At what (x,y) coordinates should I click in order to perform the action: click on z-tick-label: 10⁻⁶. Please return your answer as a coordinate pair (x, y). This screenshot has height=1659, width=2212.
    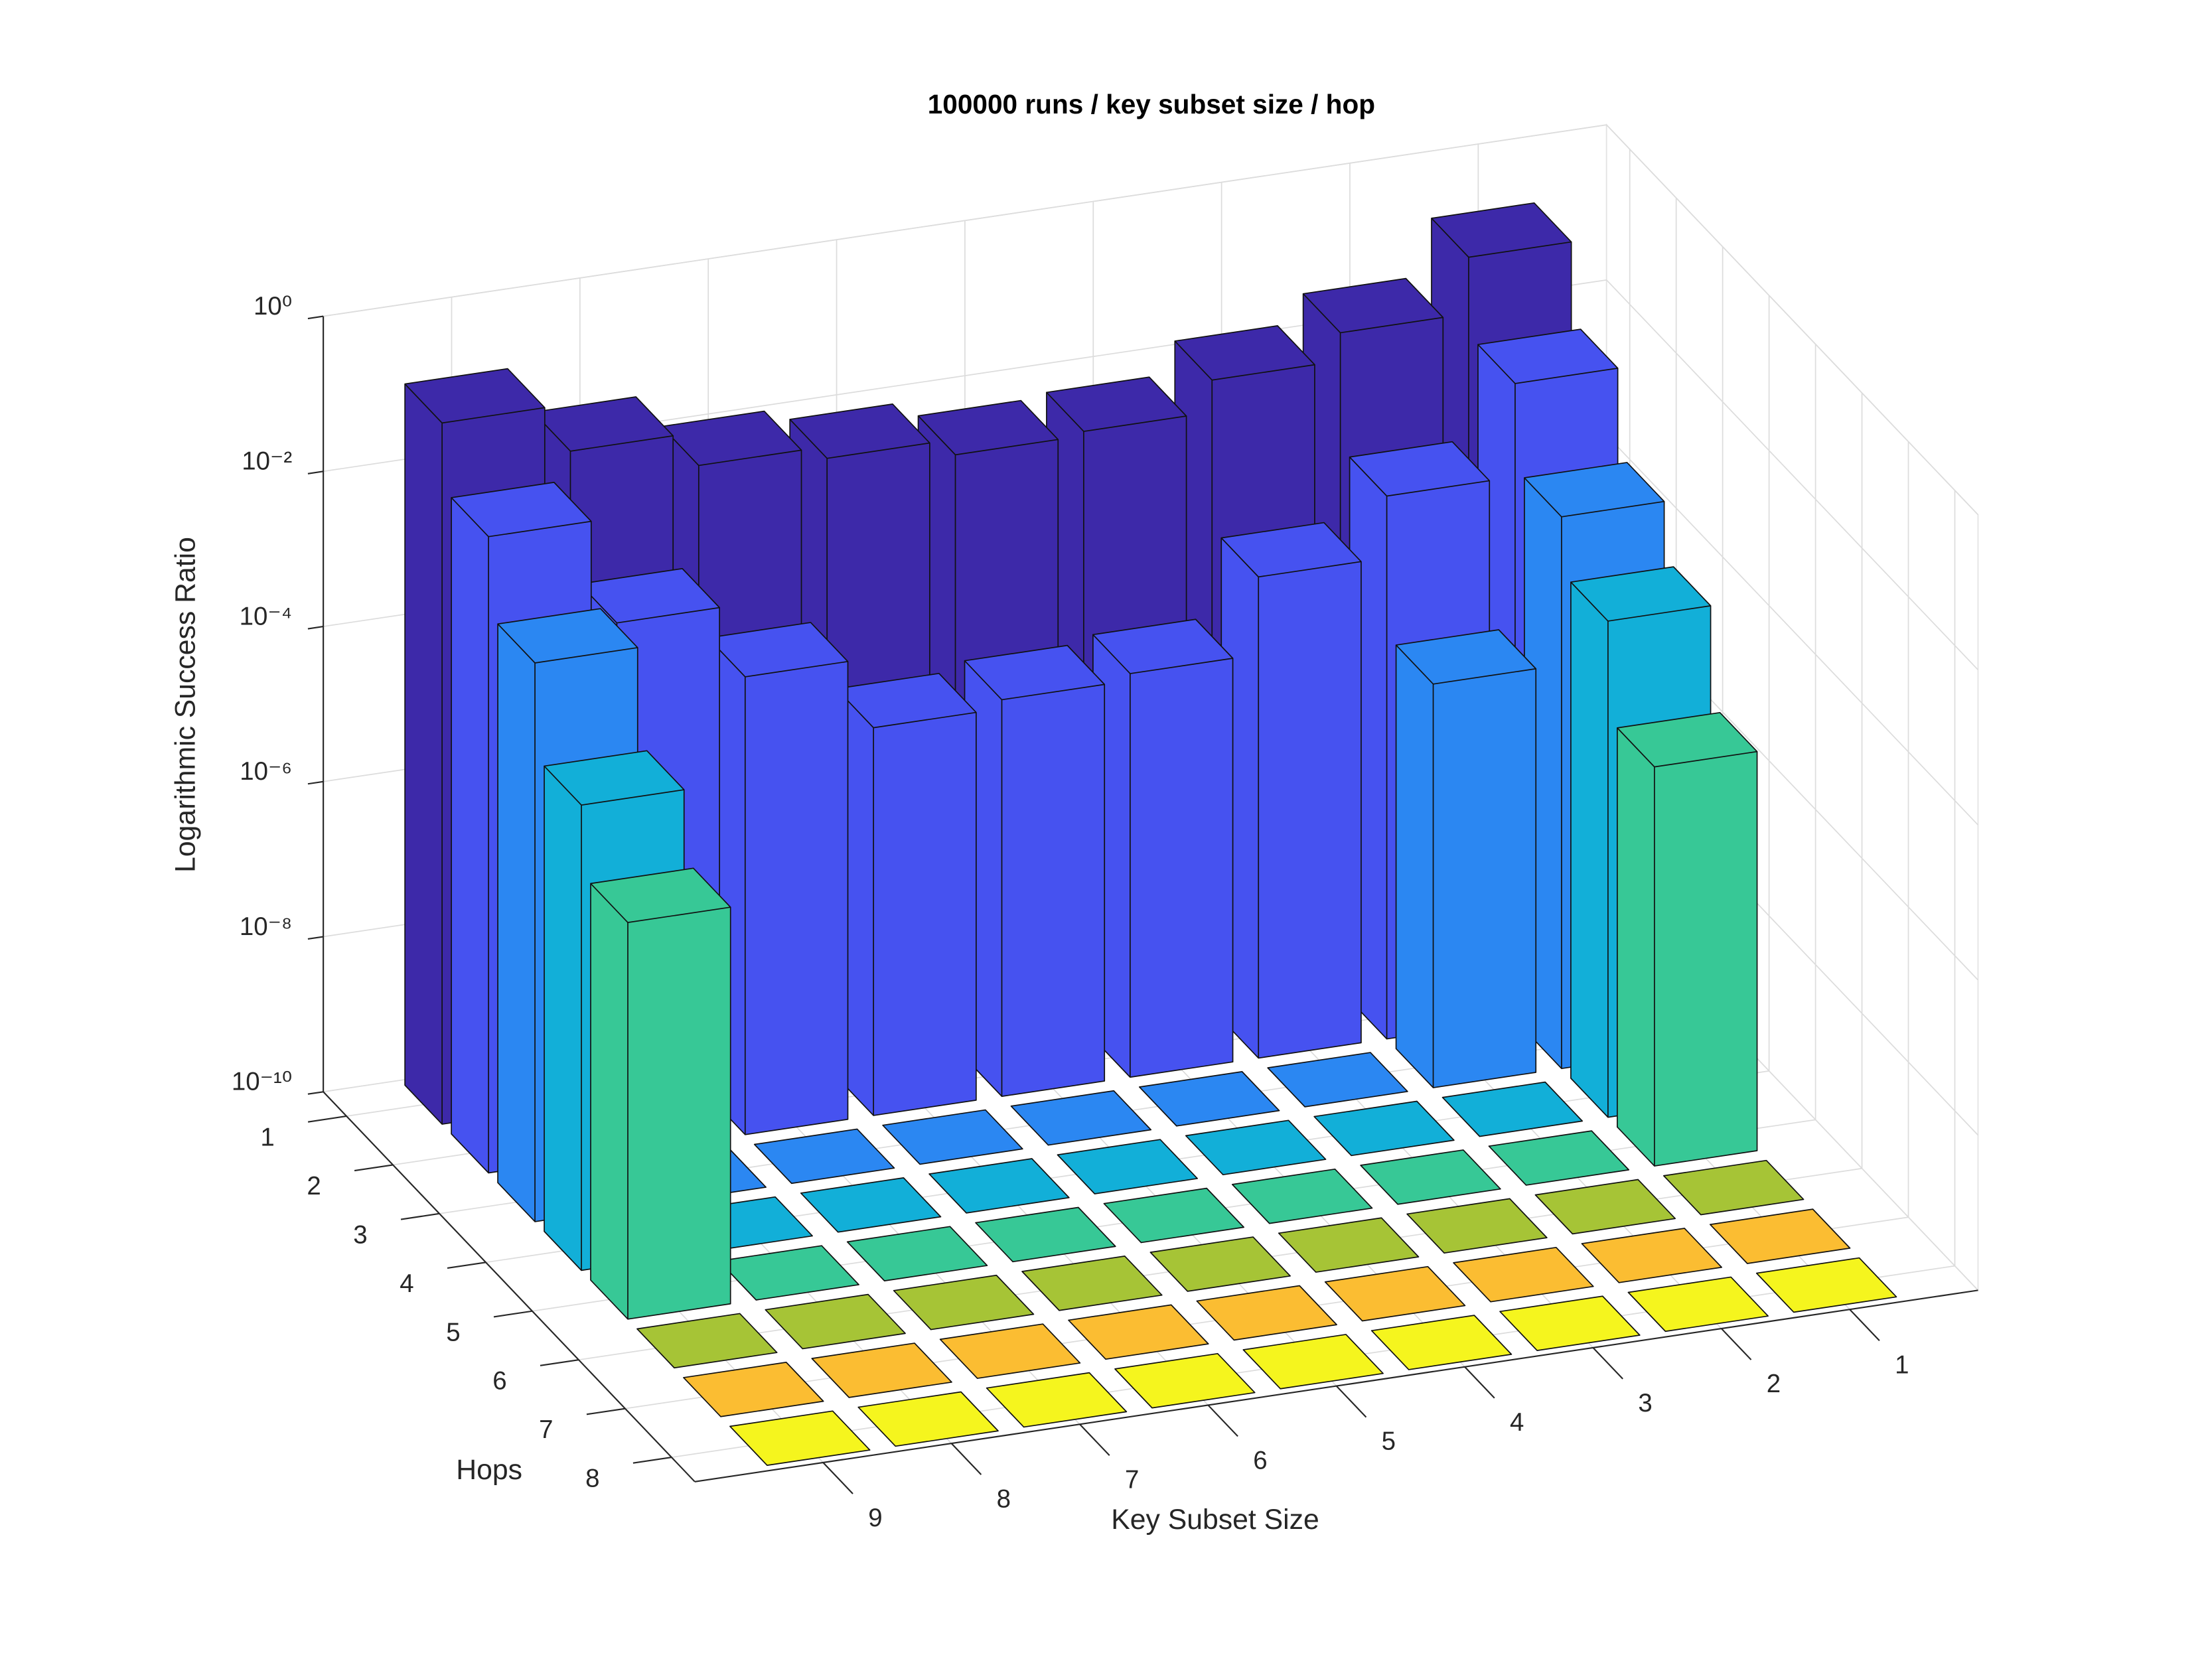
    Looking at the image, I should click on (266, 771).